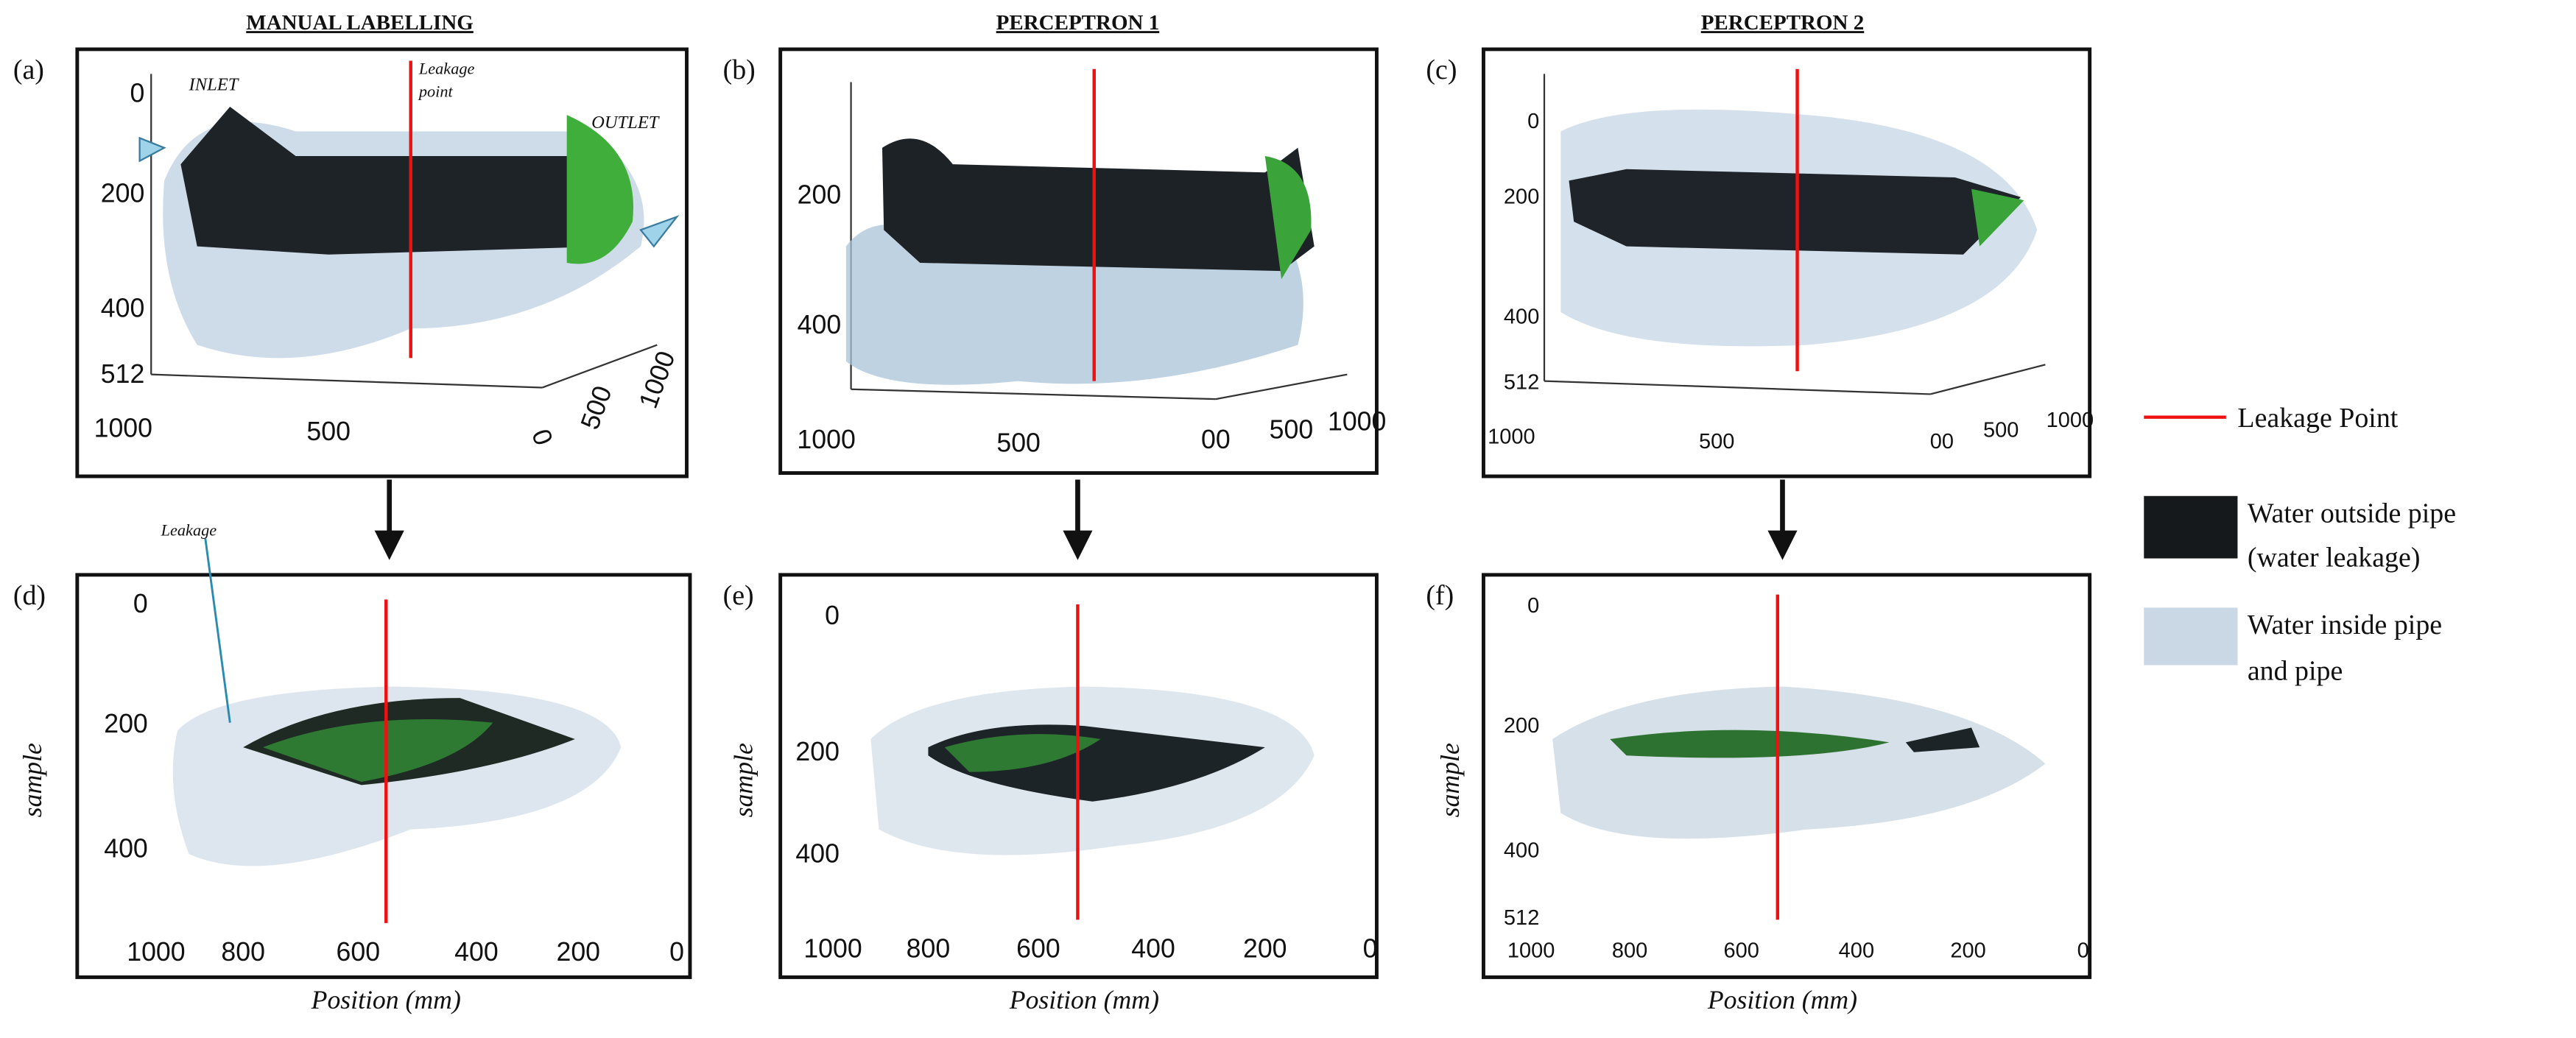 Image resolution: width=2576 pixels, height=1038 pixels. What do you see at coordinates (2317, 418) in the screenshot?
I see `legend-entry: Leakage Point` at bounding box center [2317, 418].